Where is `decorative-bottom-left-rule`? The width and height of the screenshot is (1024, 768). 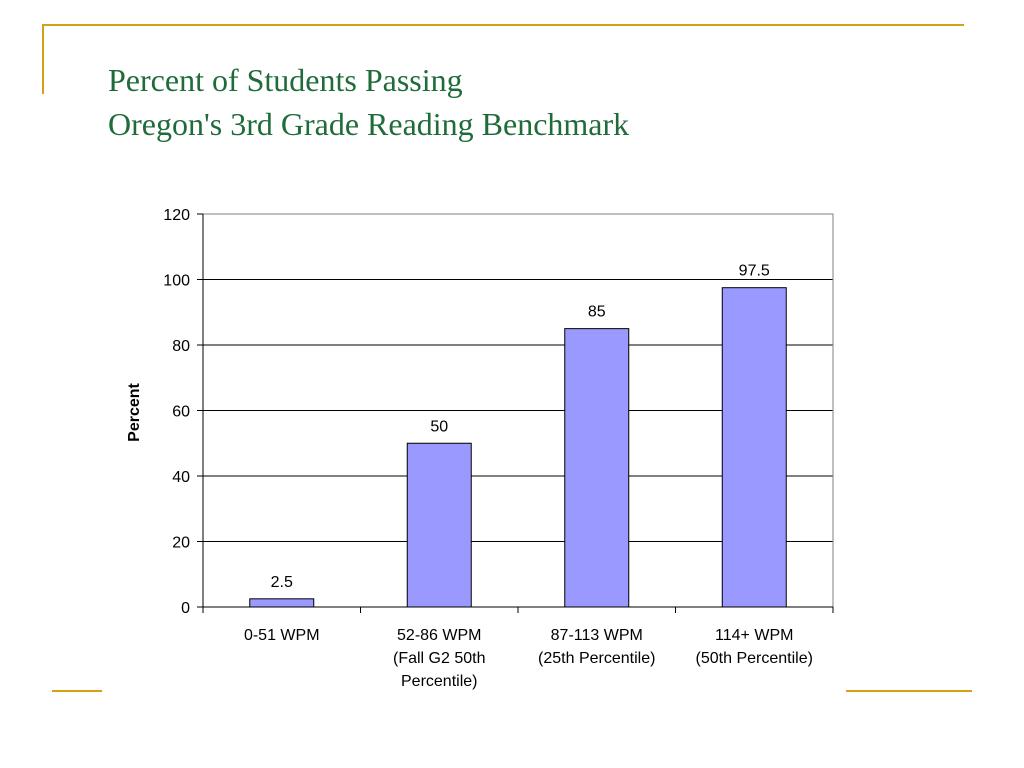 decorative-bottom-left-rule is located at coordinates (77, 691).